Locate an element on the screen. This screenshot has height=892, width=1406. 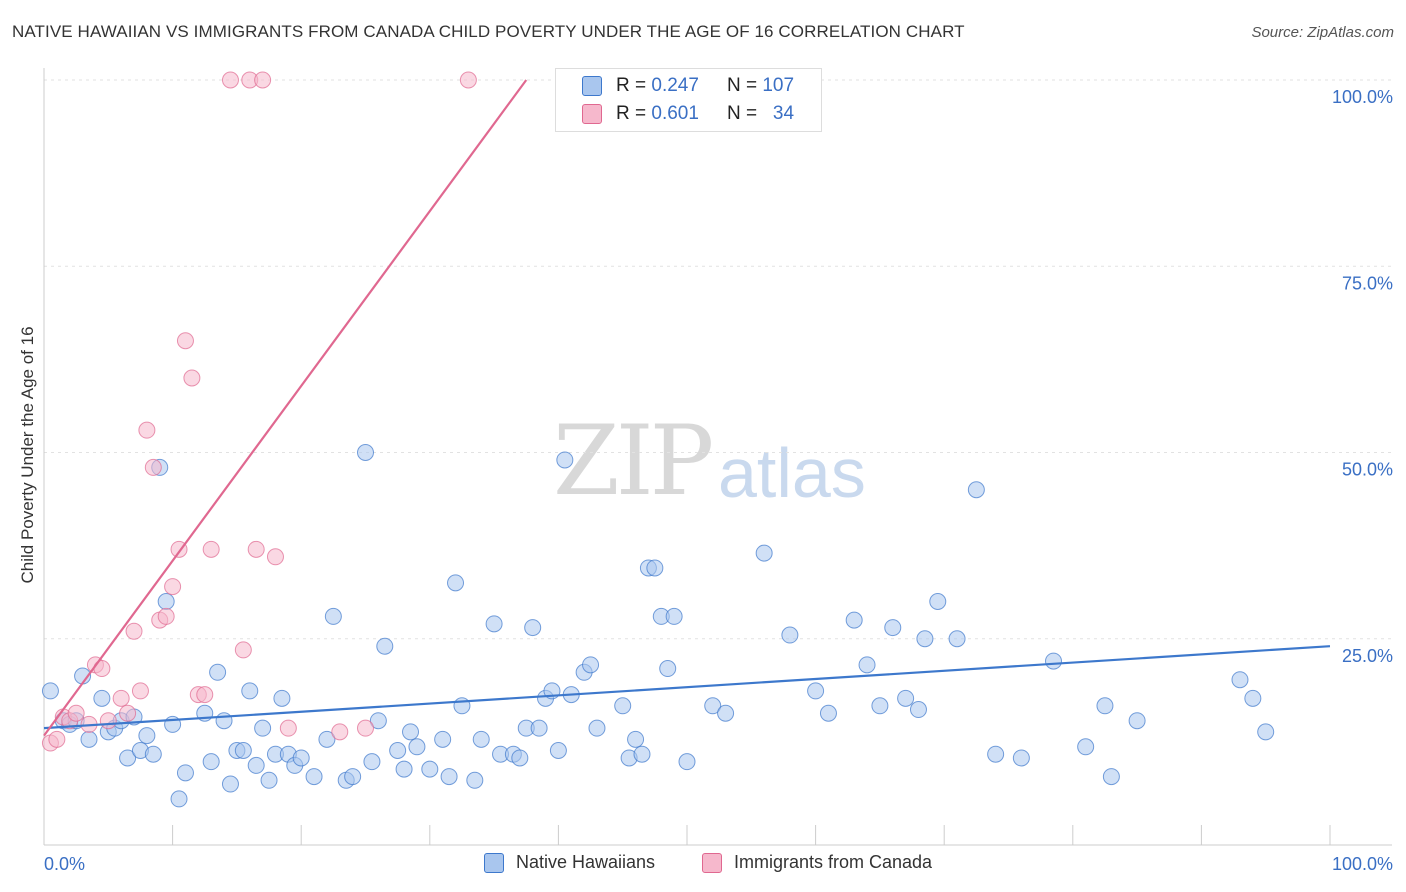
legend-n-value: 34 is located at coordinates (783, 113).